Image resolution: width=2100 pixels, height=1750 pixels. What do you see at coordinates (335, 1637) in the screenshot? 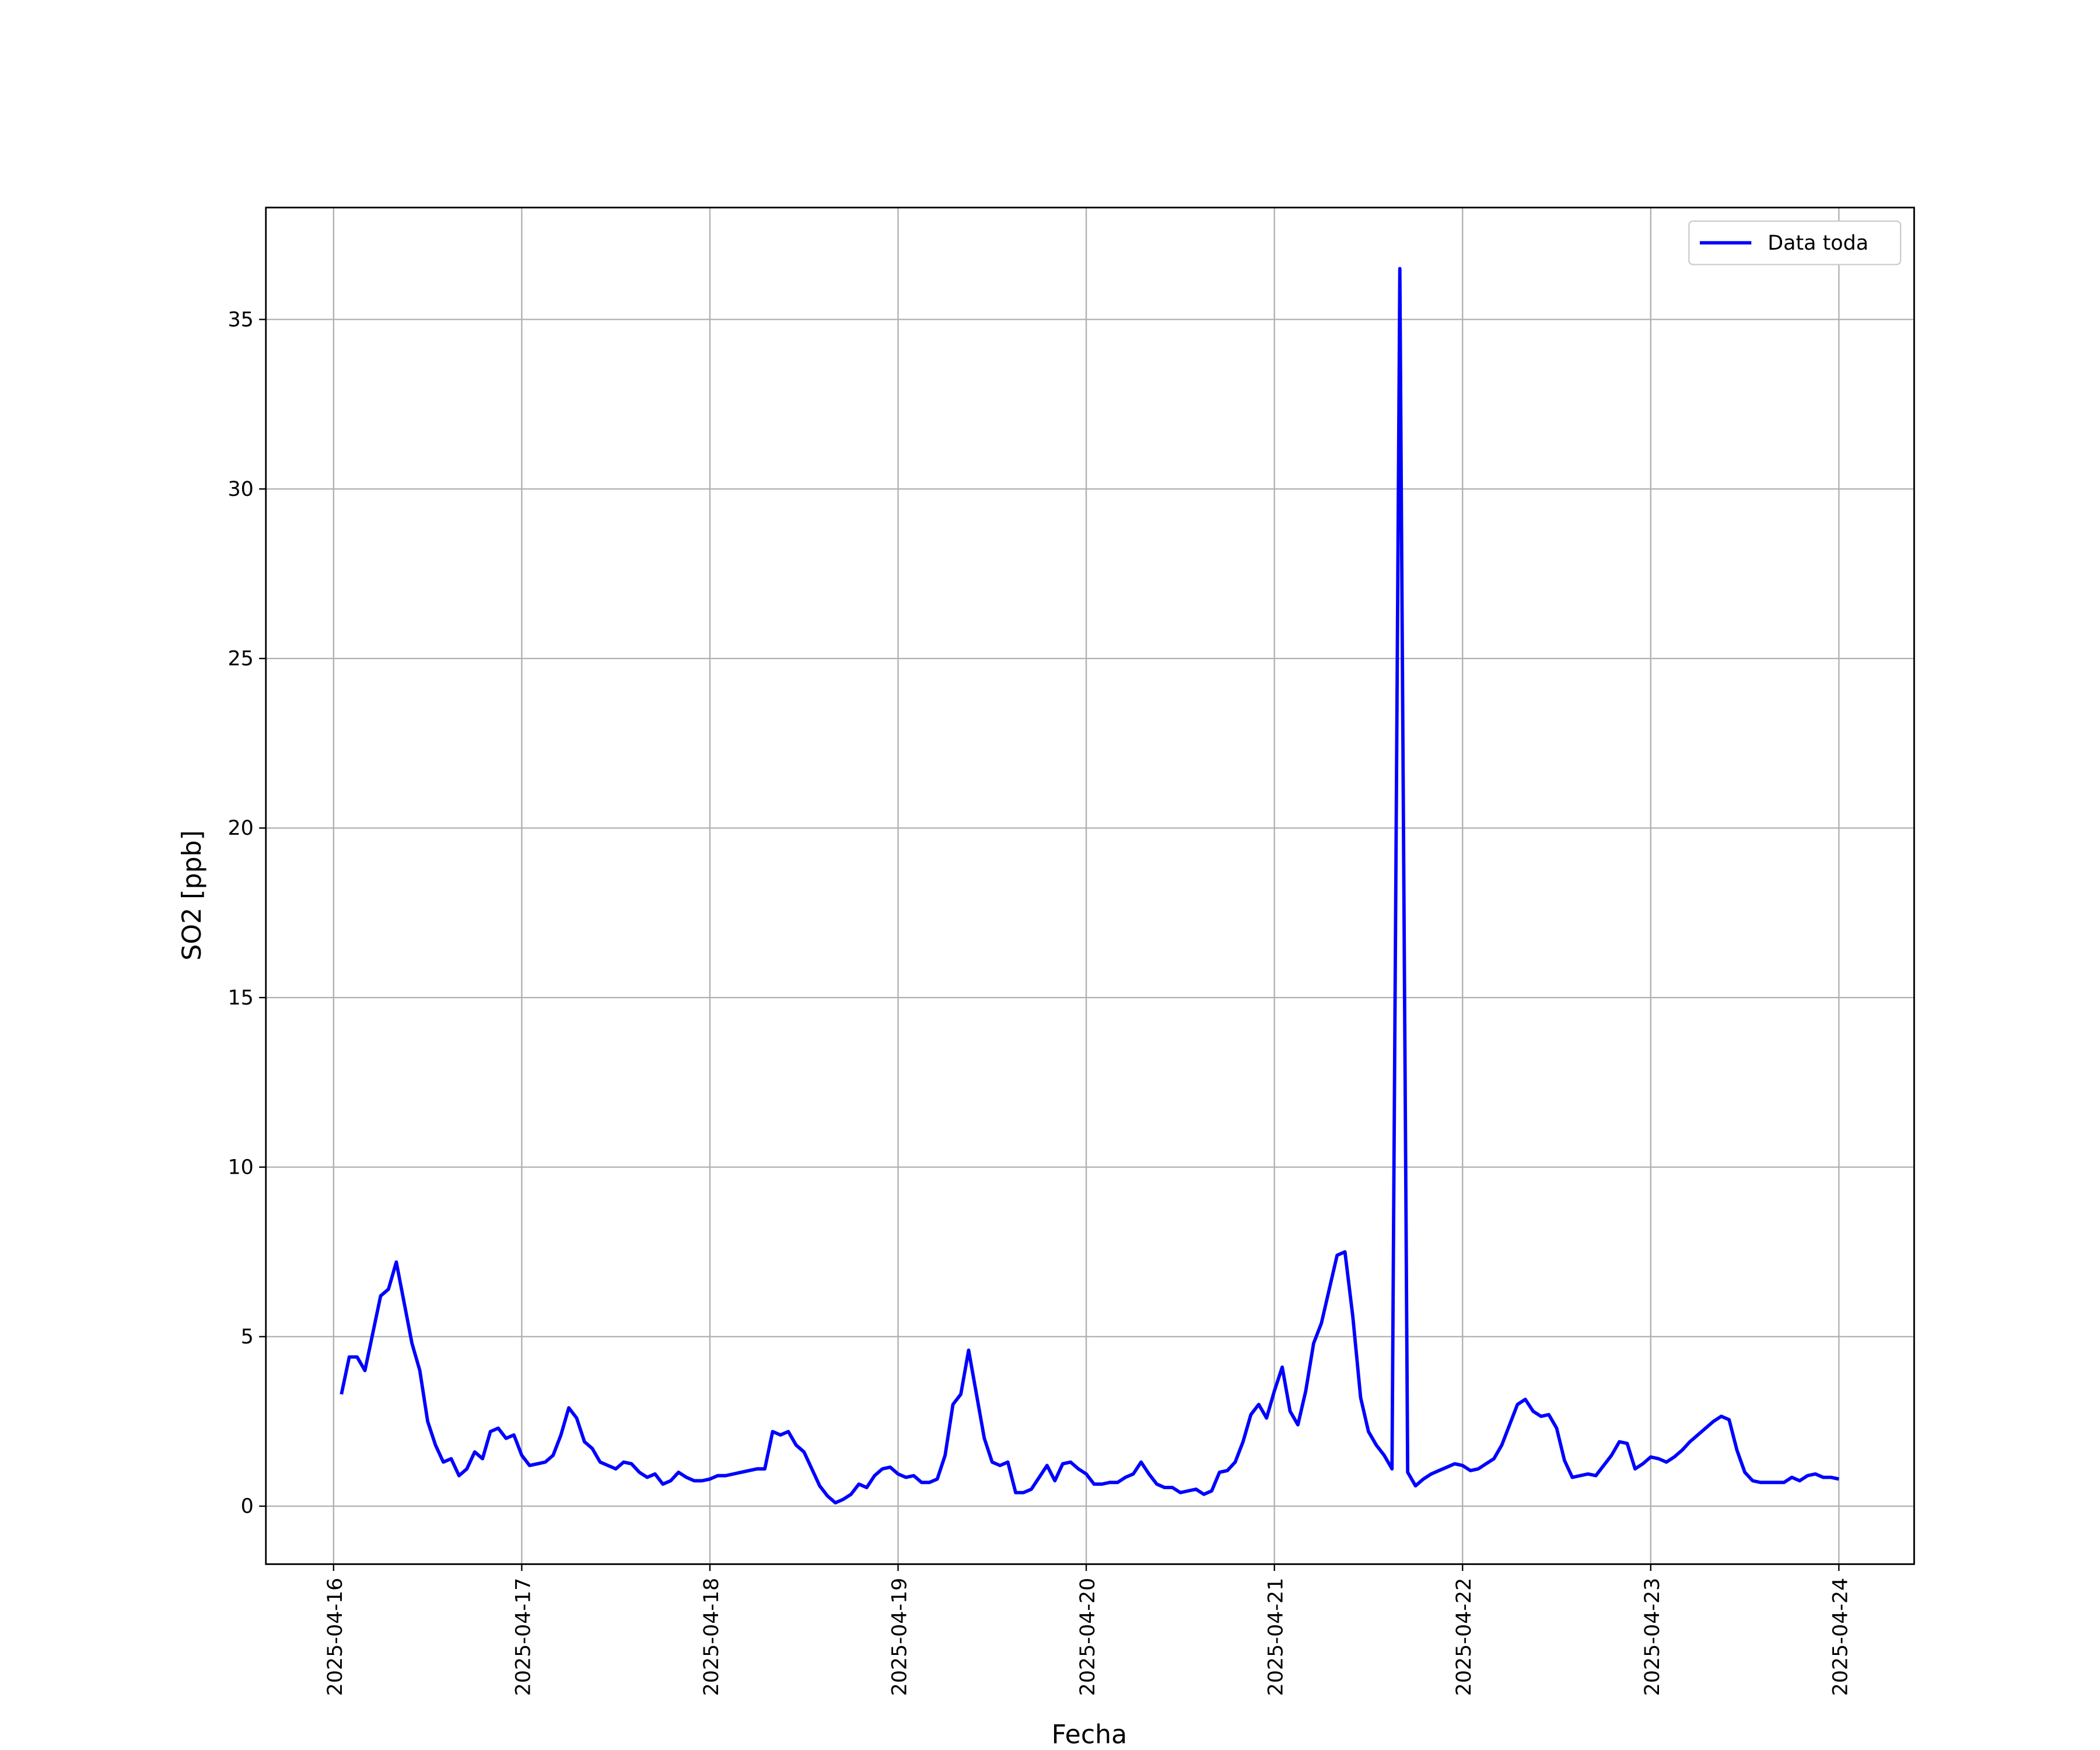
I see `x-tick-label: 2025-04-16` at bounding box center [335, 1637].